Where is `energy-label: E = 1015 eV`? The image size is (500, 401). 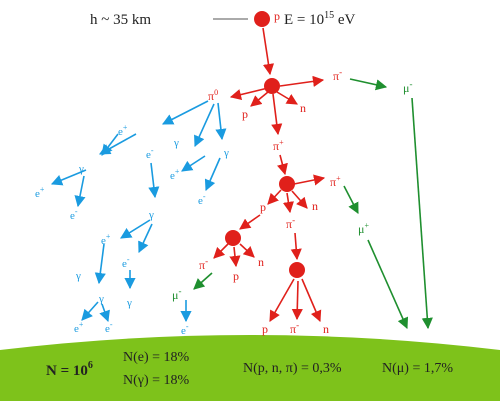 energy-label: E = 1015 eV is located at coordinates (320, 19).